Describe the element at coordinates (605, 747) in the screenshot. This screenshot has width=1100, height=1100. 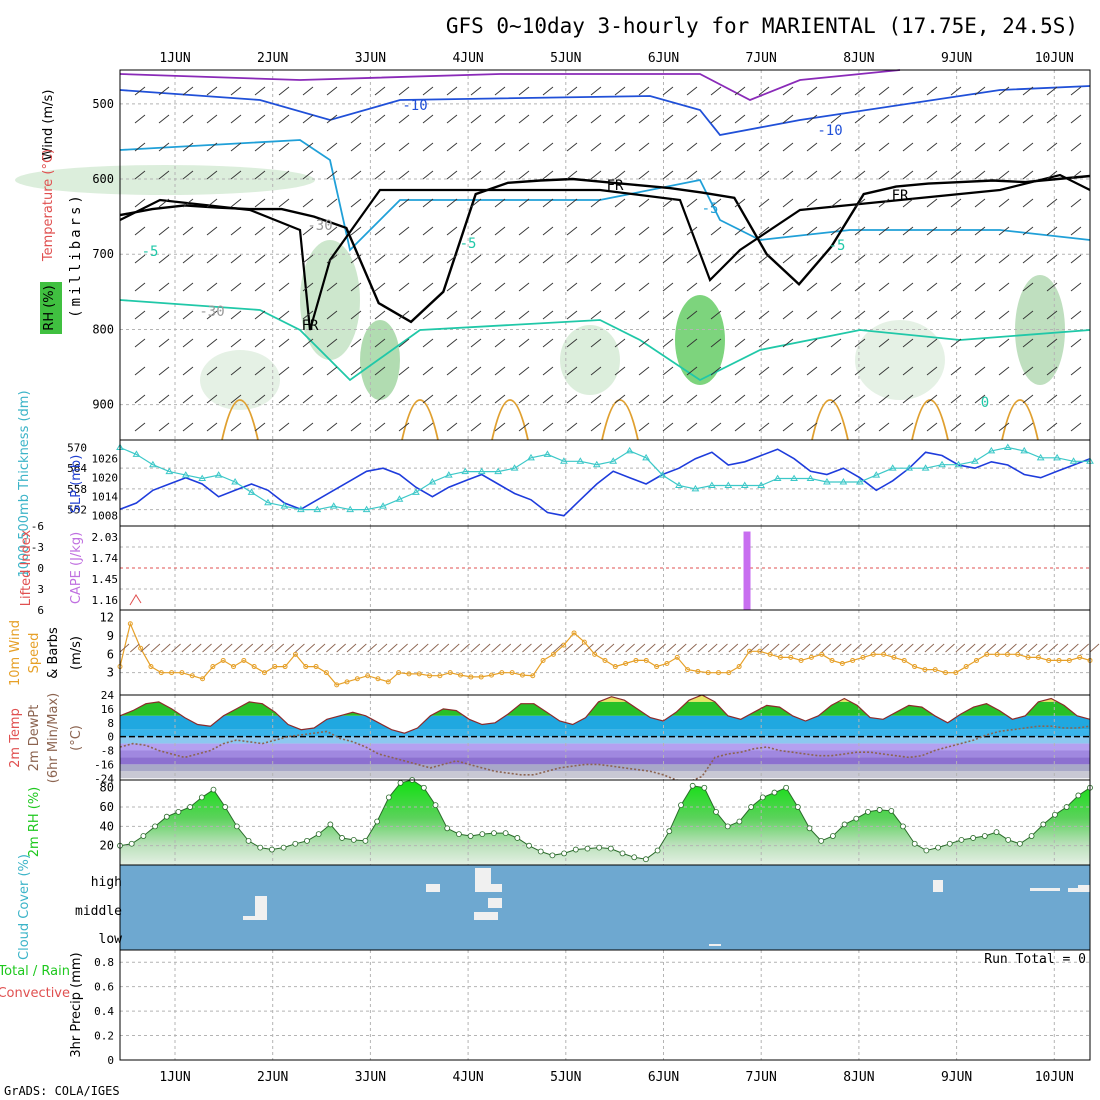
I see `temp-band` at that location.